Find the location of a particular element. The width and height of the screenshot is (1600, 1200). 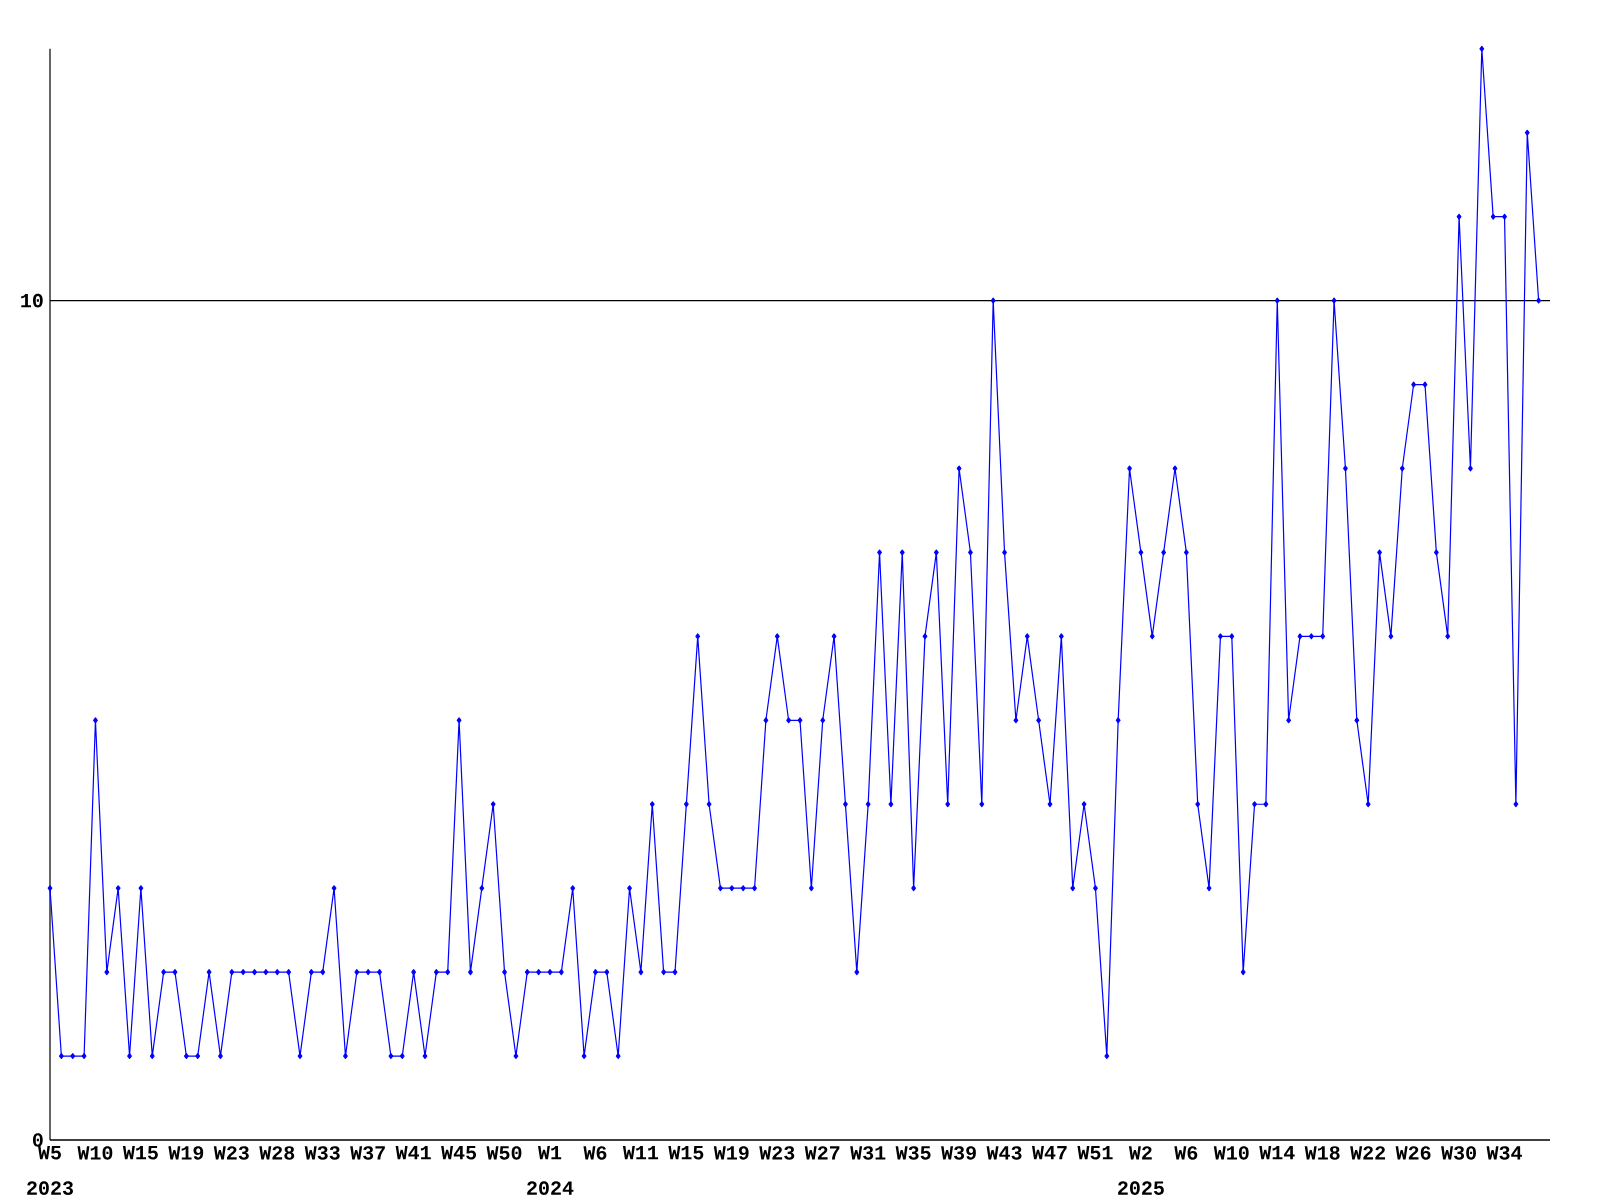

x-tick-label: W30 is located at coordinates (1458, 1153).